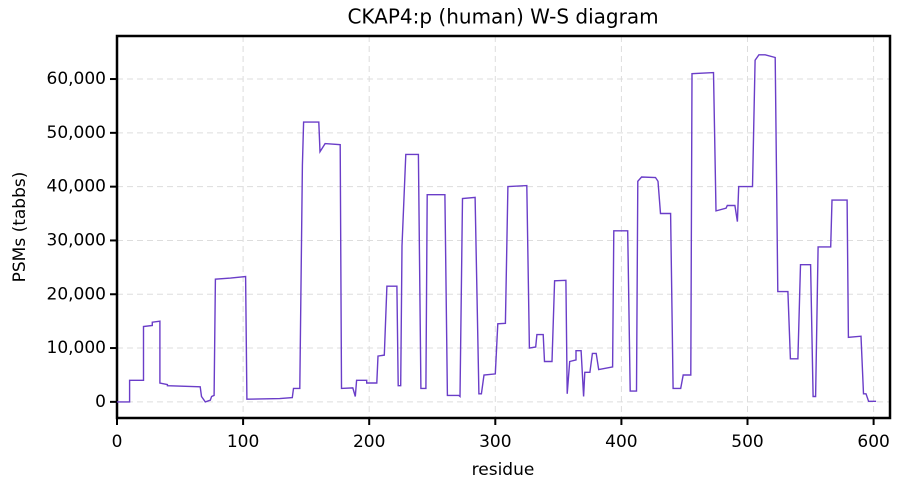 Image resolution: width=901 pixels, height=492 pixels. What do you see at coordinates (76, 348) in the screenshot?
I see `y-tick-label: 10,000` at bounding box center [76, 348].